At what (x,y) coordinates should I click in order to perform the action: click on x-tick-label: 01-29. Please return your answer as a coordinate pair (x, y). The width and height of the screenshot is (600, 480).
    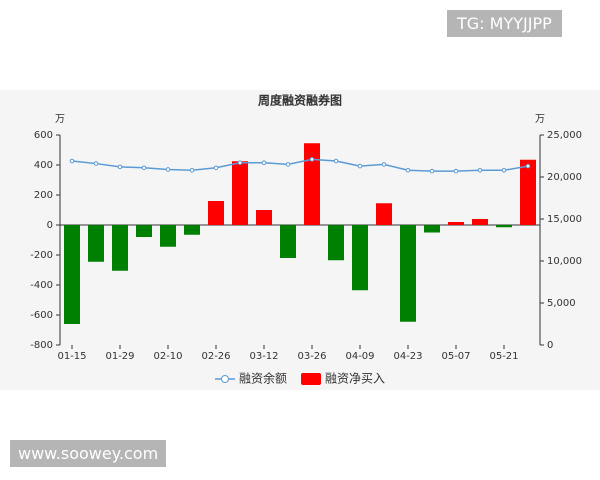
    Looking at the image, I should click on (119, 356).